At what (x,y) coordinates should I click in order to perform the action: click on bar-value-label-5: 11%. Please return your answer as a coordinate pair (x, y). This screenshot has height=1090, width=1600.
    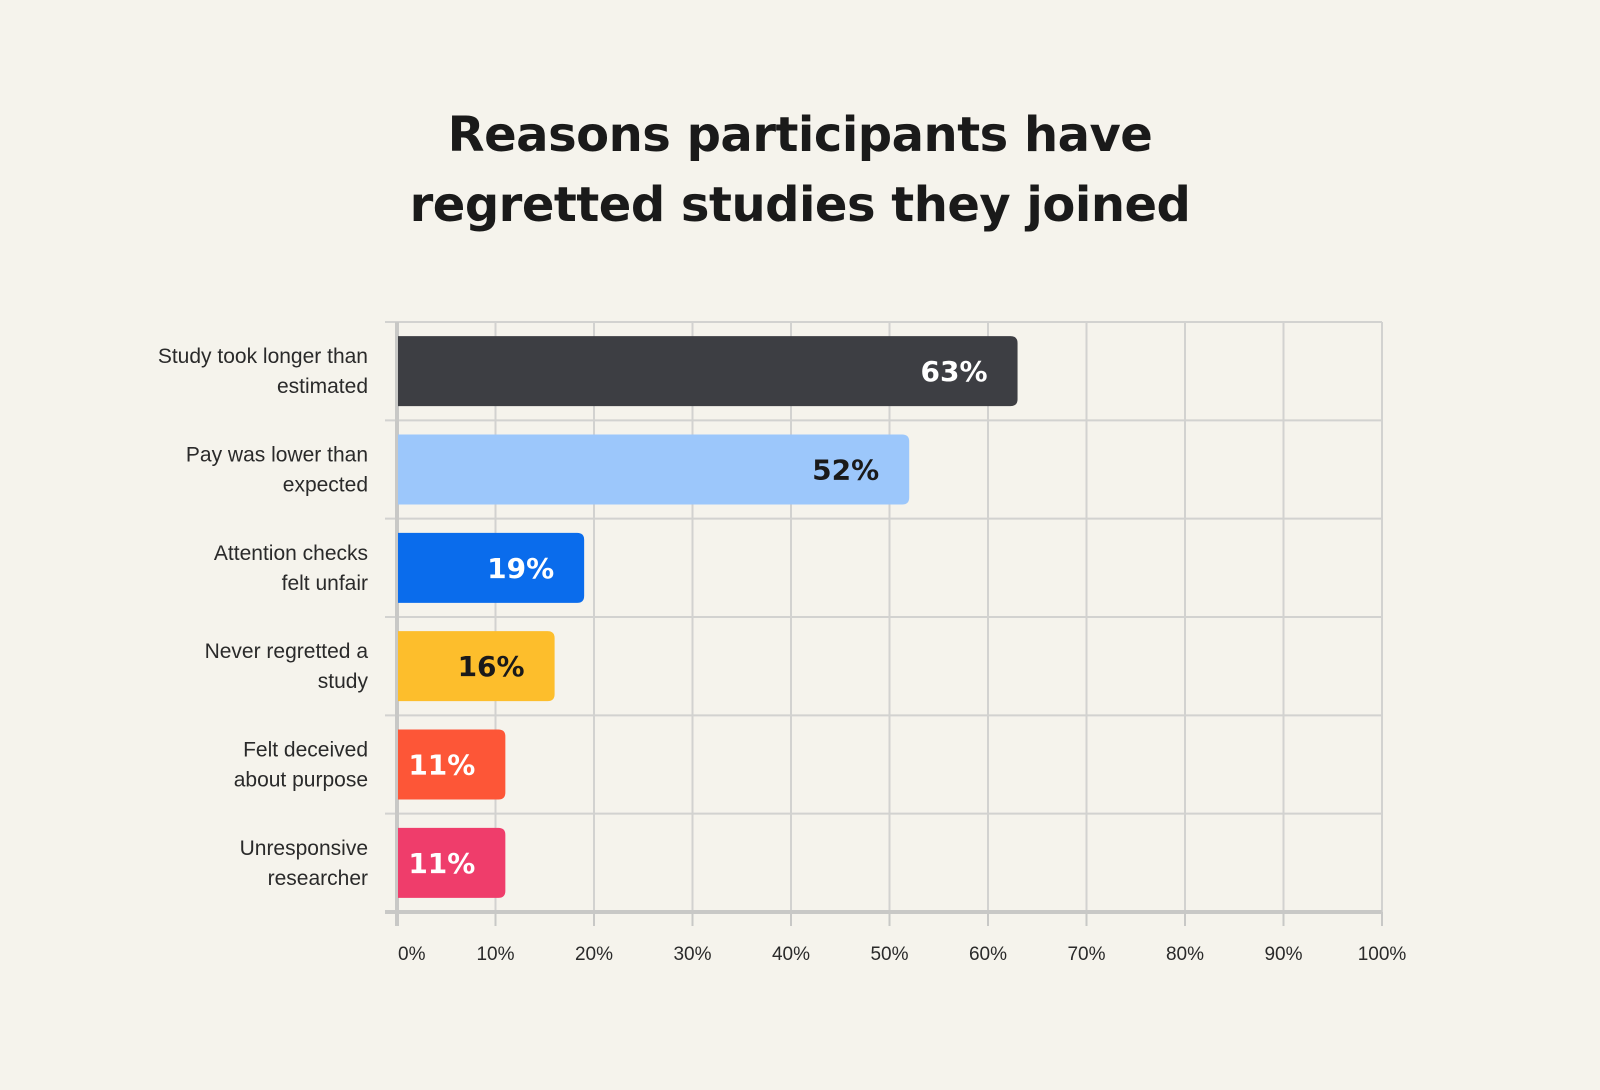
    Looking at the image, I should click on (441, 765).